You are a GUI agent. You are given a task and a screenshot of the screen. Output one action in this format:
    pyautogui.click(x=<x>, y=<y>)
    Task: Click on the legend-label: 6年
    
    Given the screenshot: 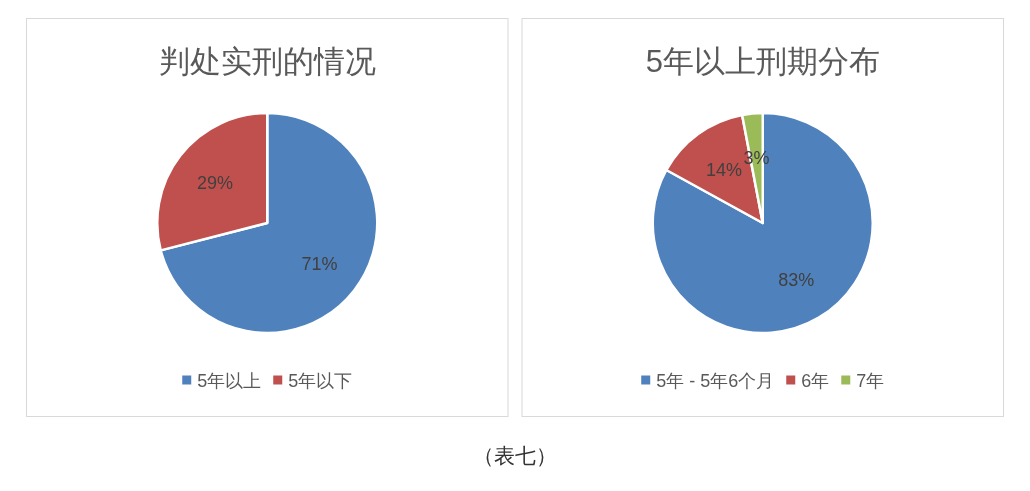 What is the action you would take?
    pyautogui.click(x=815, y=380)
    